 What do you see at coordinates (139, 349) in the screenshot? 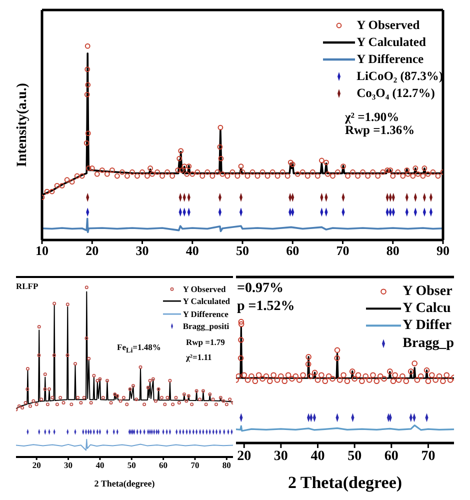
I see `annotation: Fe$_{Li}$=1.48%` at bounding box center [139, 349].